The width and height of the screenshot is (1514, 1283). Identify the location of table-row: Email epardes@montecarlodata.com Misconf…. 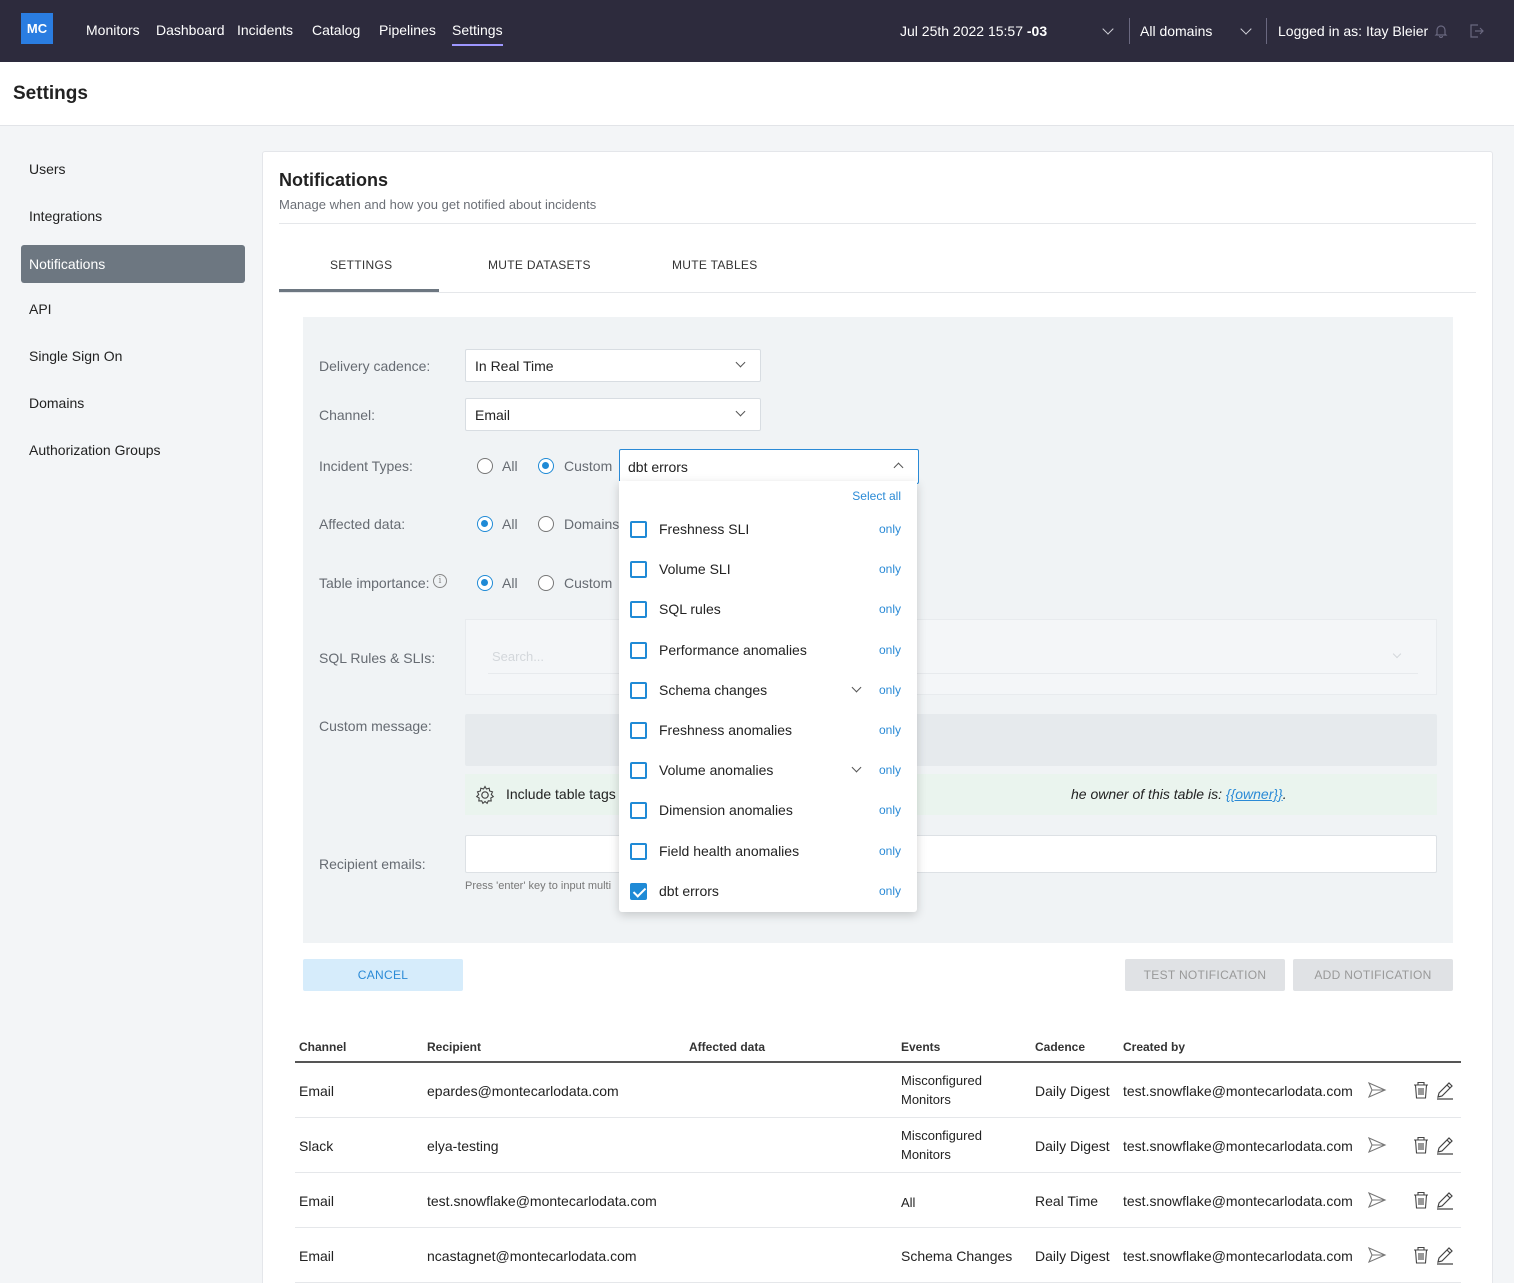
(878, 1090).